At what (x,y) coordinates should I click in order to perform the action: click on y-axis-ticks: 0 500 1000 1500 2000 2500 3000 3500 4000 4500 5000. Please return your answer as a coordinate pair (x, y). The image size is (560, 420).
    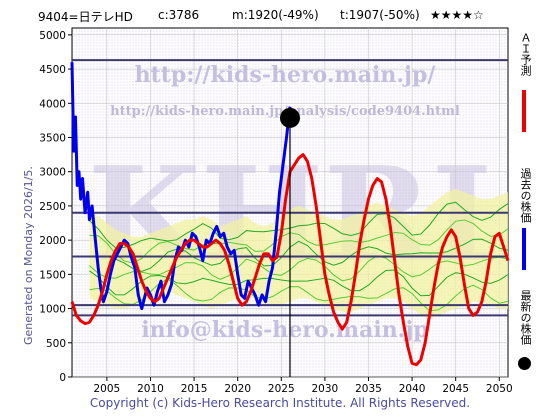
    Looking at the image, I should click on (55, 207).